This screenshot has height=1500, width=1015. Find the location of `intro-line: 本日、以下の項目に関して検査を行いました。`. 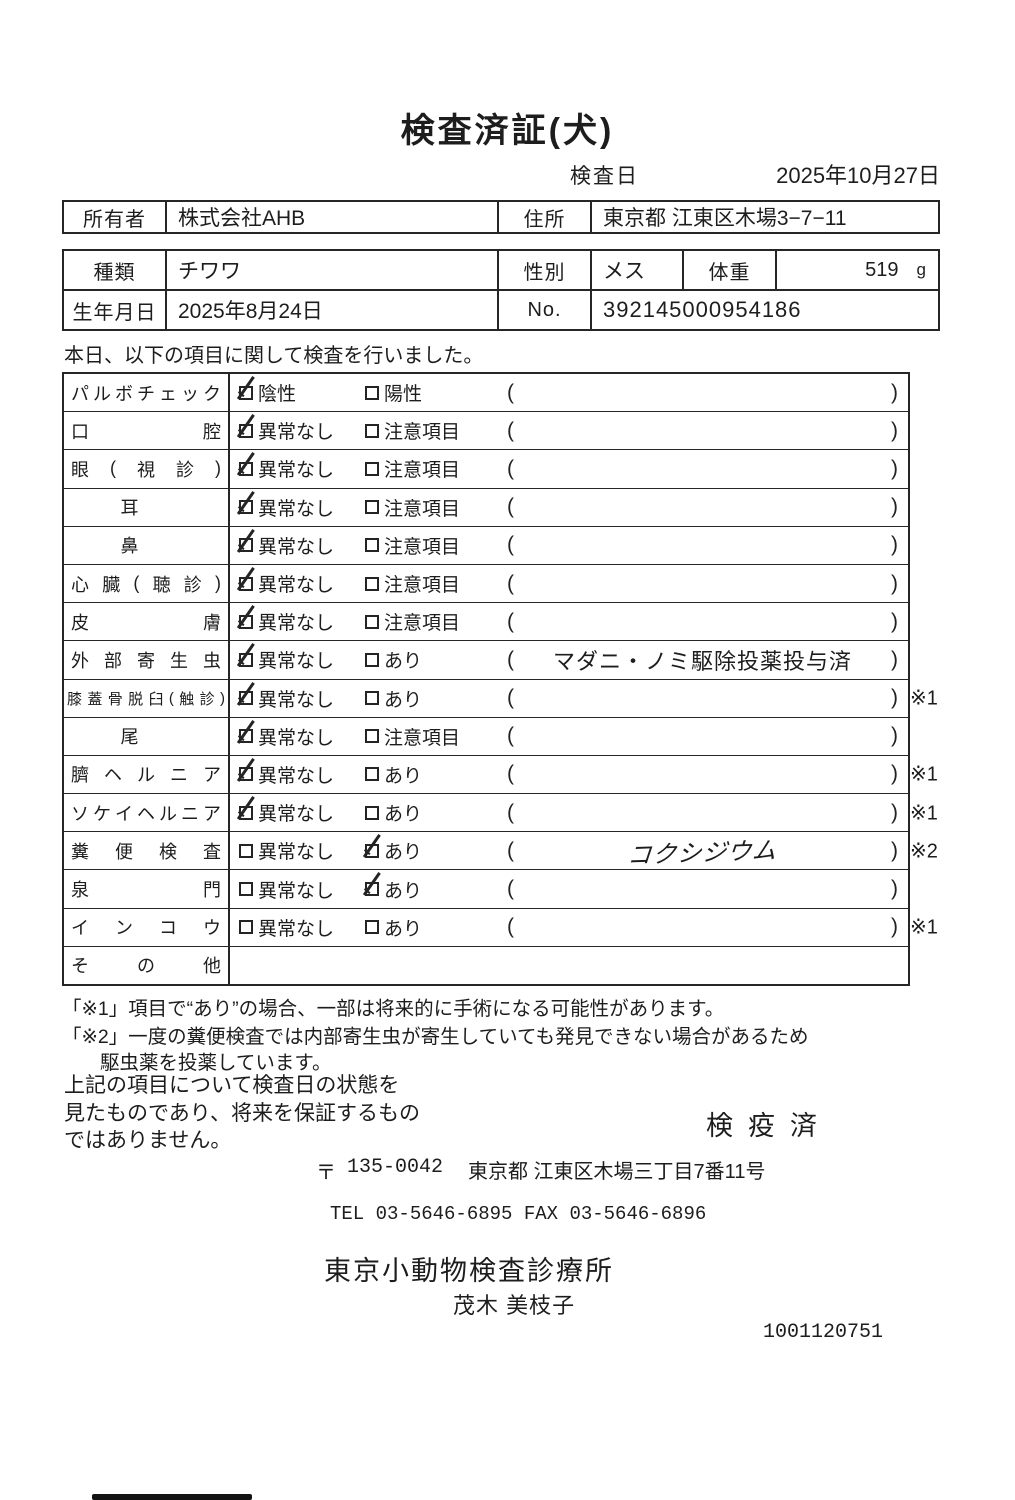

intro-line: 本日、以下の項目に関して検査を行いました。 is located at coordinates (274, 356).